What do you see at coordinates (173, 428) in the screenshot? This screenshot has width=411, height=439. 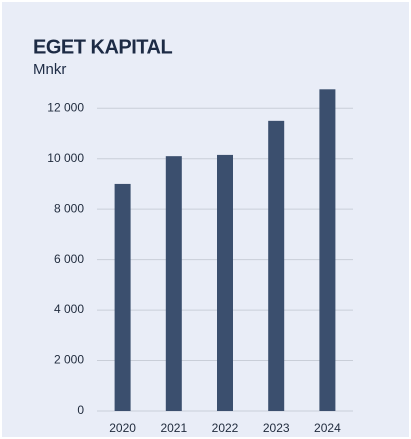 I see `x-tick-label: 2021` at bounding box center [173, 428].